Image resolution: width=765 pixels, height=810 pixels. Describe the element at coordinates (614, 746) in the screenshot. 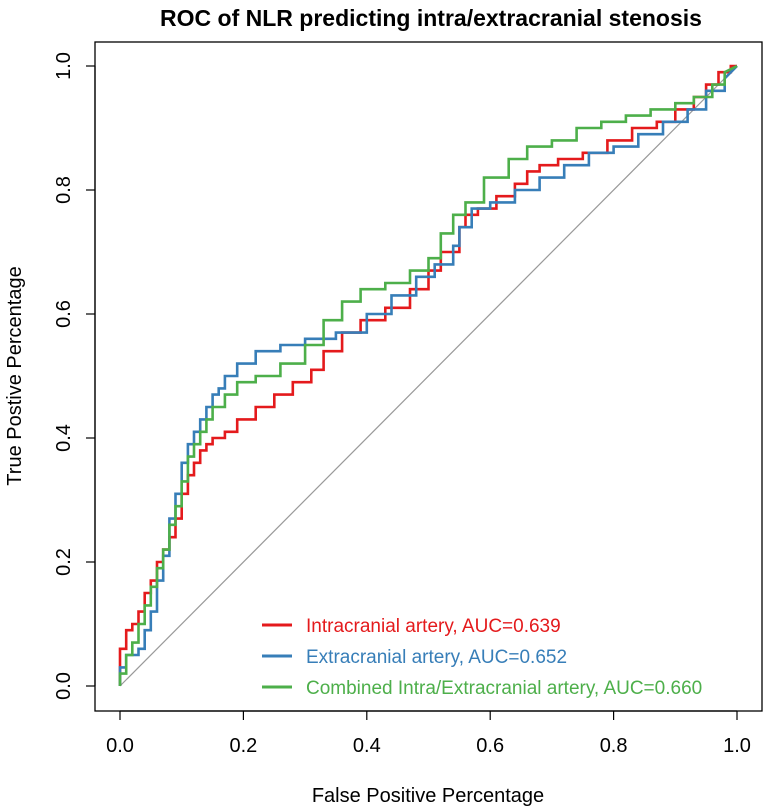

I see `x-tick-label: 0.8` at that location.